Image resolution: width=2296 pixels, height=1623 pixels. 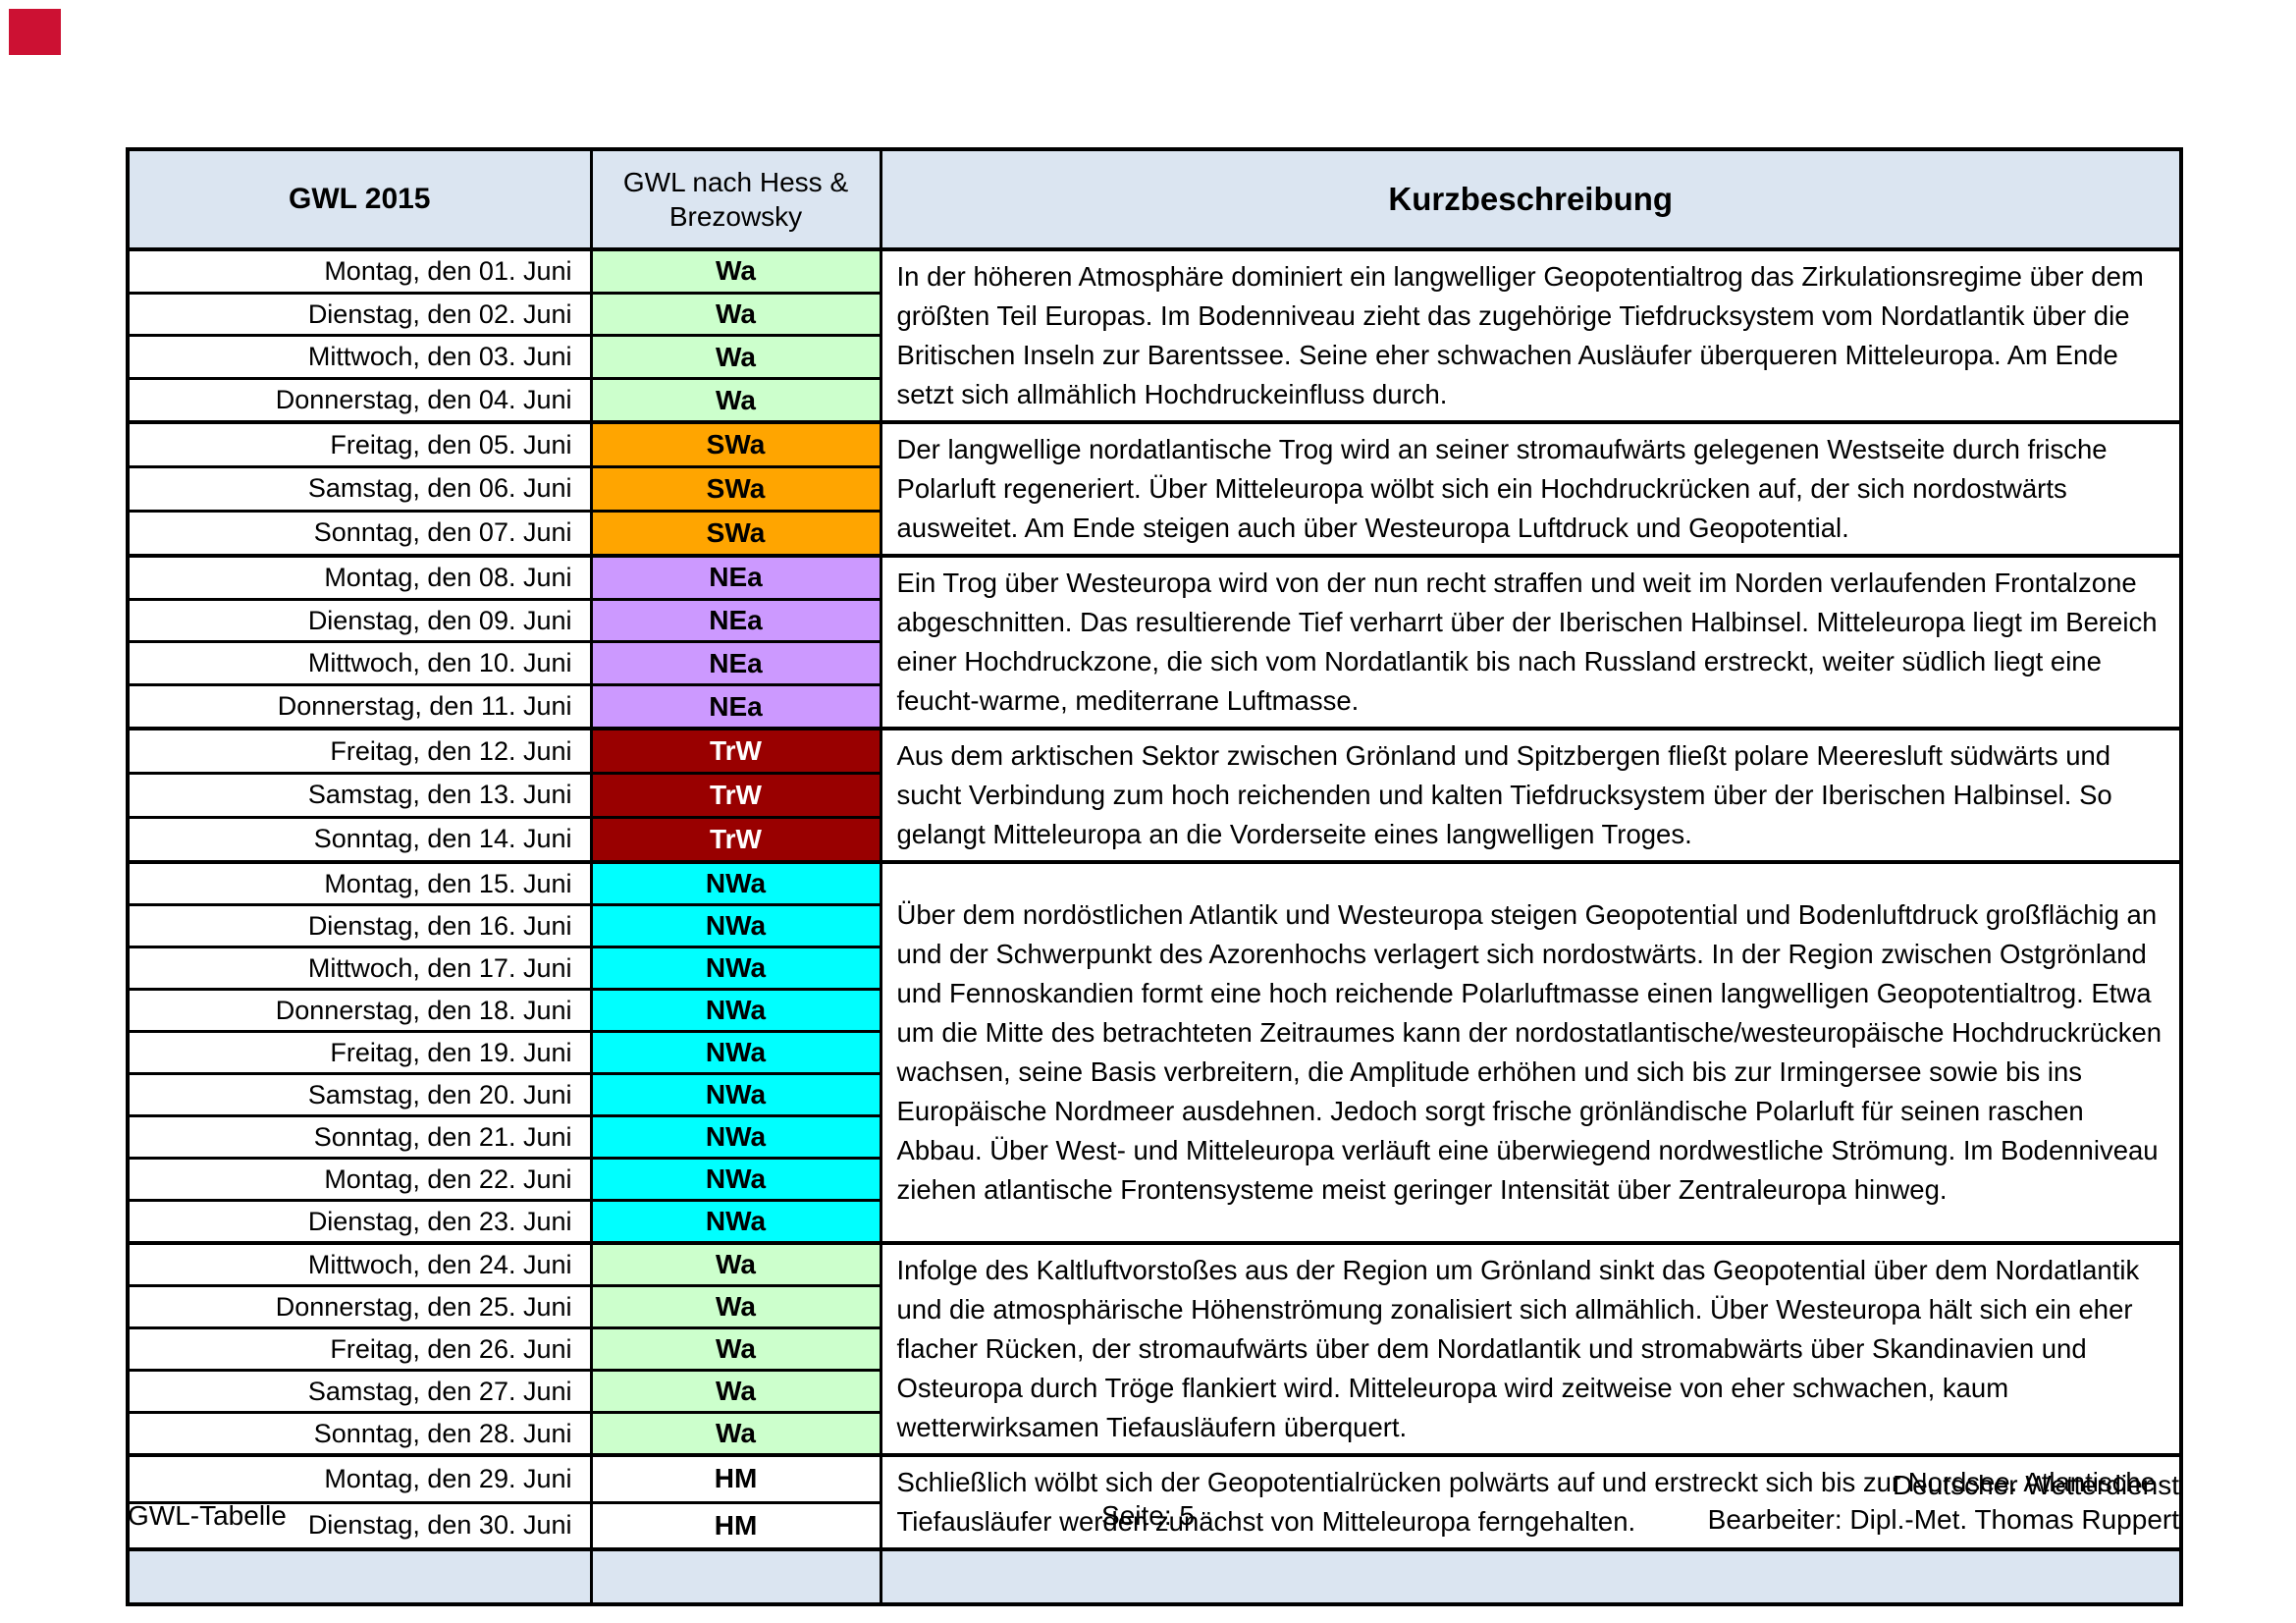 I want to click on date-cell: Sonntag, den 07. Juni, so click(x=360, y=534).